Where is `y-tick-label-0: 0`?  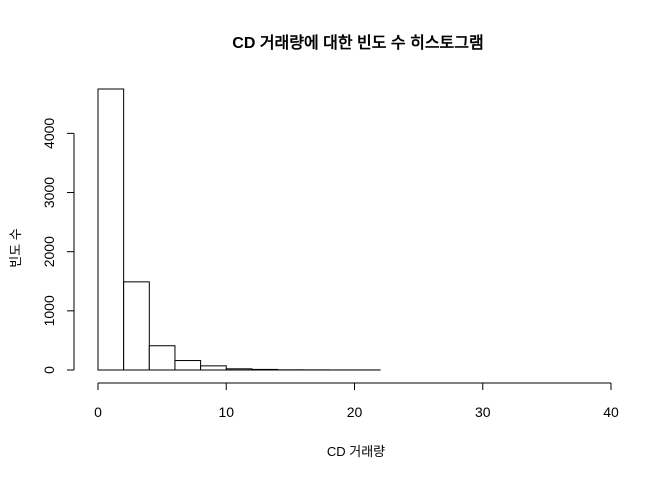
y-tick-label-0: 0 is located at coordinates (49, 370).